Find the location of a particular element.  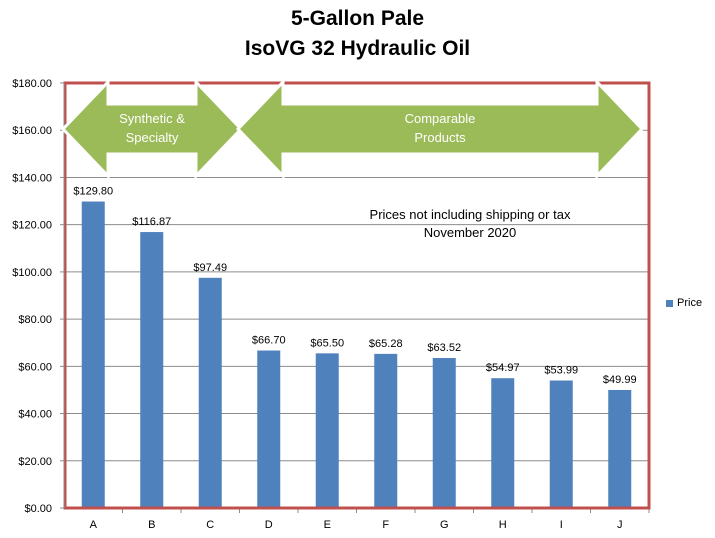

bar-E is located at coordinates (327, 430).